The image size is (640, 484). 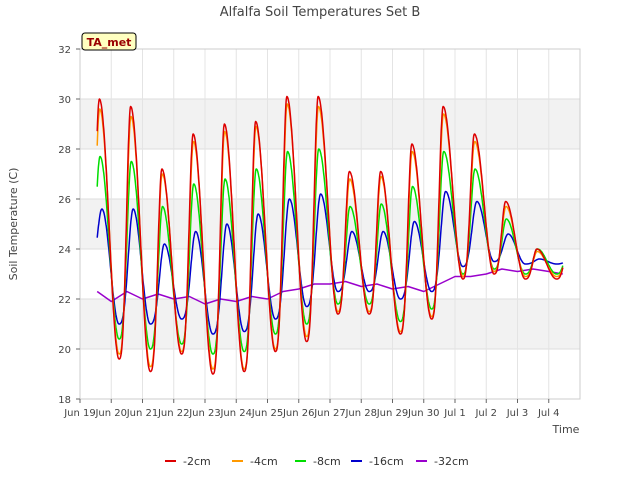 I want to click on y-tick-label: 30, so click(x=64, y=100).